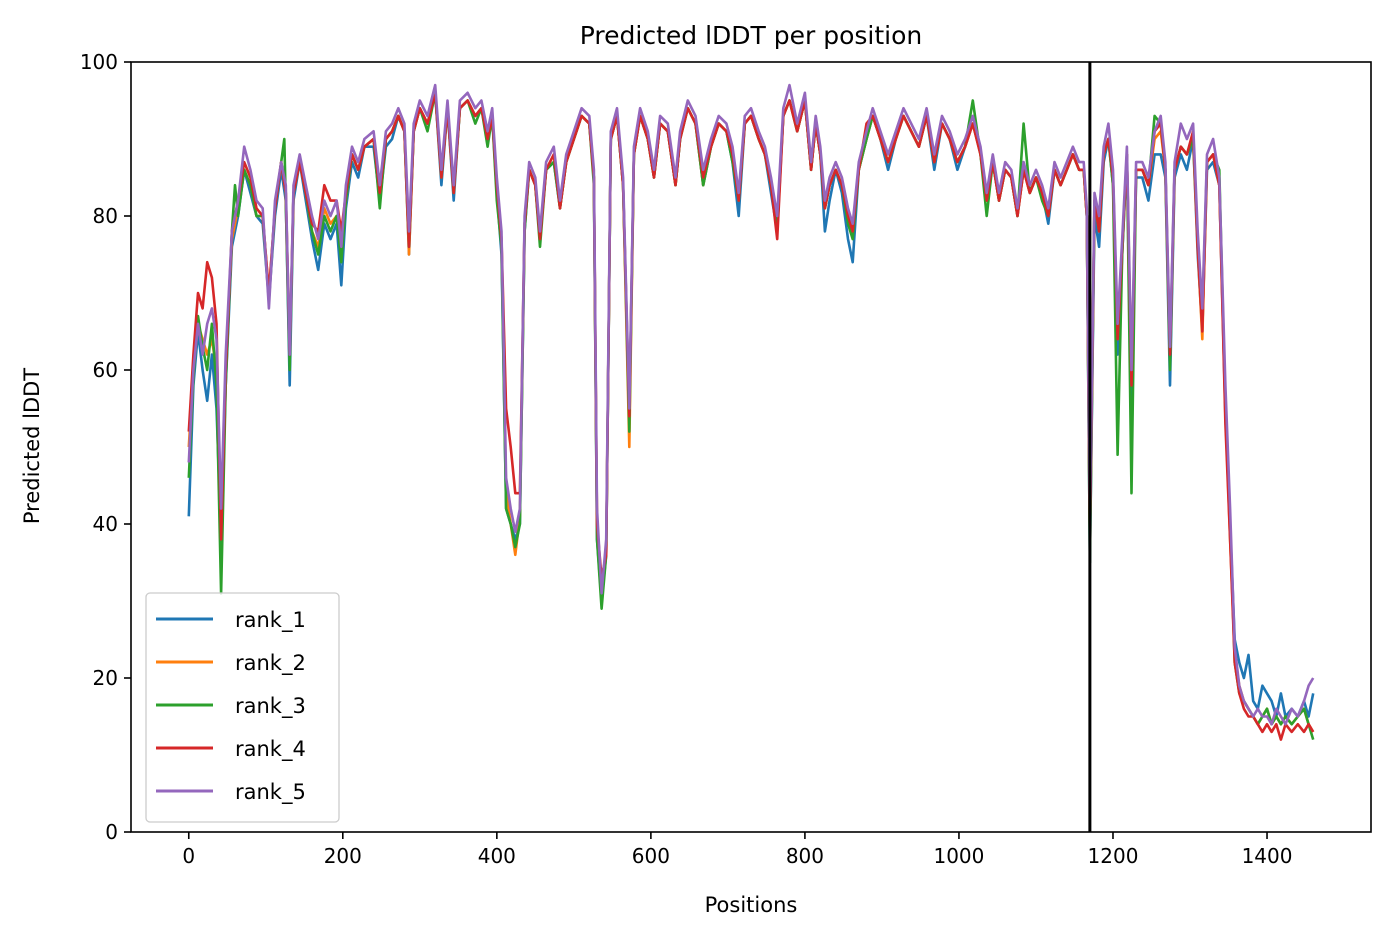 The height and width of the screenshot is (939, 1391). I want to click on y-tick-label: 100, so click(99, 62).